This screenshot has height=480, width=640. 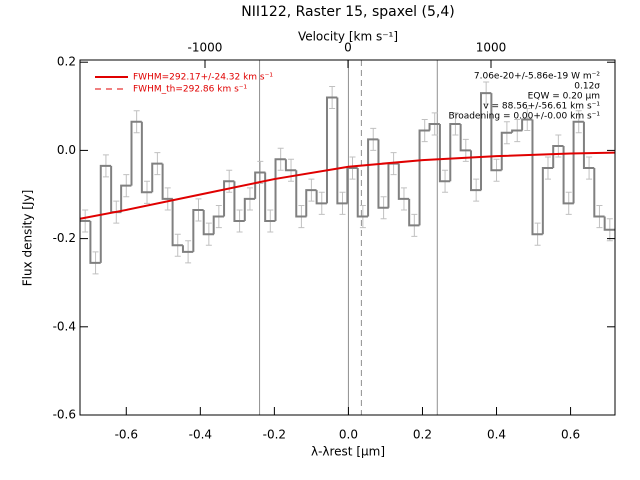 I want to click on annotation: 7.06e-20+/-5.86e-19 W m⁻², so click(x=537, y=77).